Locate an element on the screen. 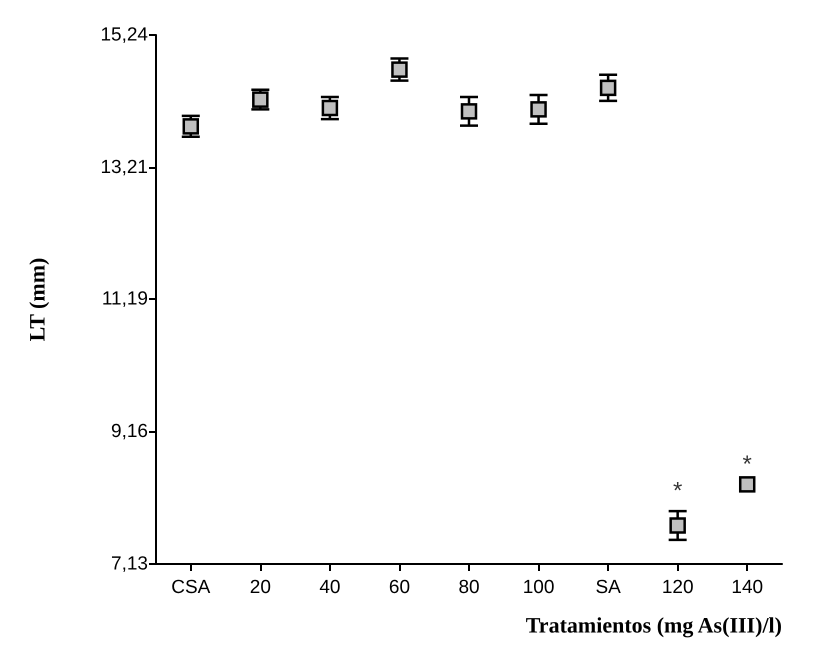  x-tick-label: 100 is located at coordinates (538, 587).